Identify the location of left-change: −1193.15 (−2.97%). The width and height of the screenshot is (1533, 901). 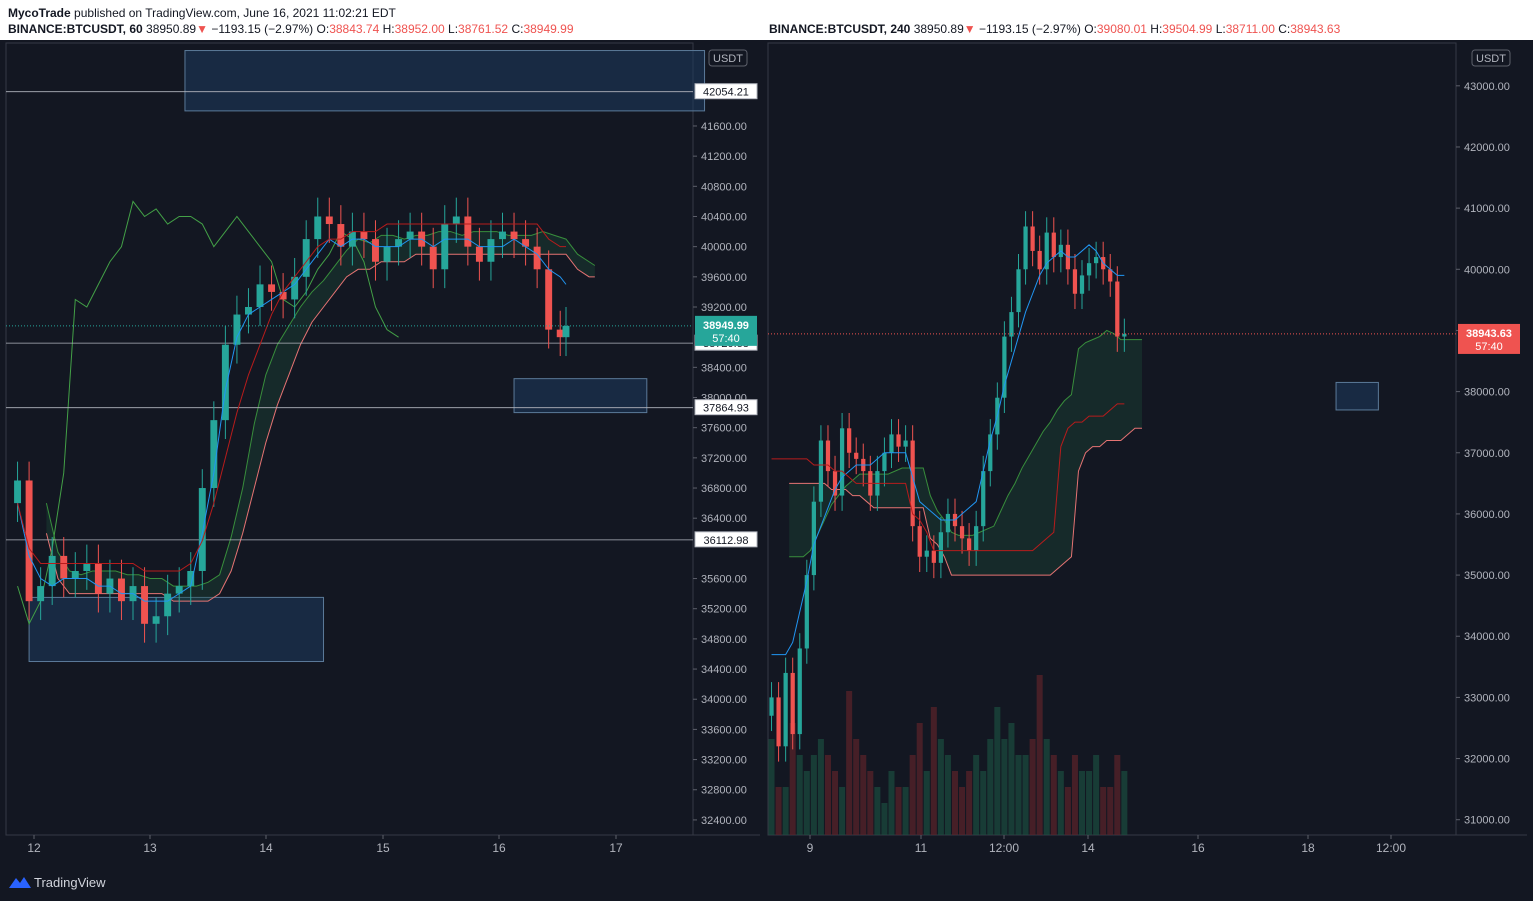
(262, 29).